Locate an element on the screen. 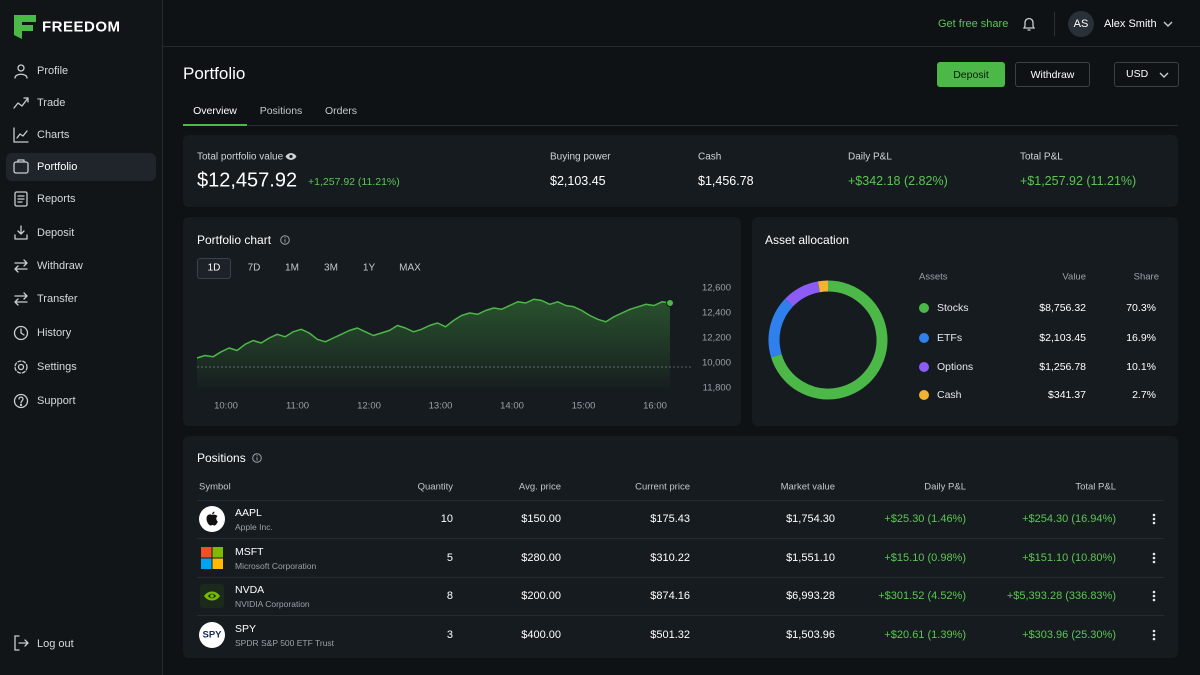  range-button: MAX is located at coordinates (410, 268).